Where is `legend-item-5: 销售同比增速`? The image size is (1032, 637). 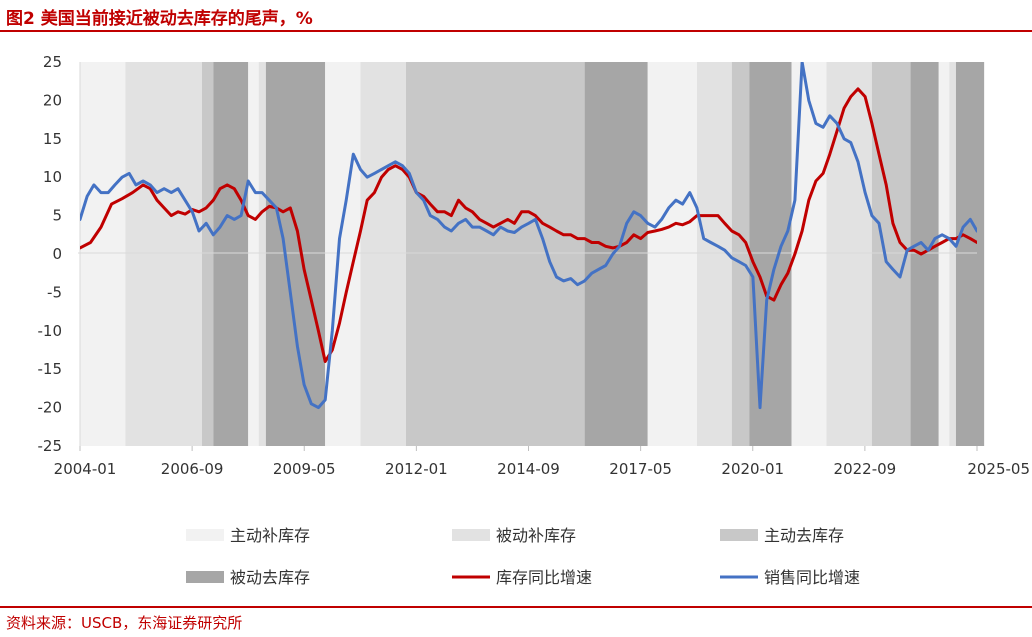 legend-item-5: 销售同比增速 is located at coordinates (790, 577).